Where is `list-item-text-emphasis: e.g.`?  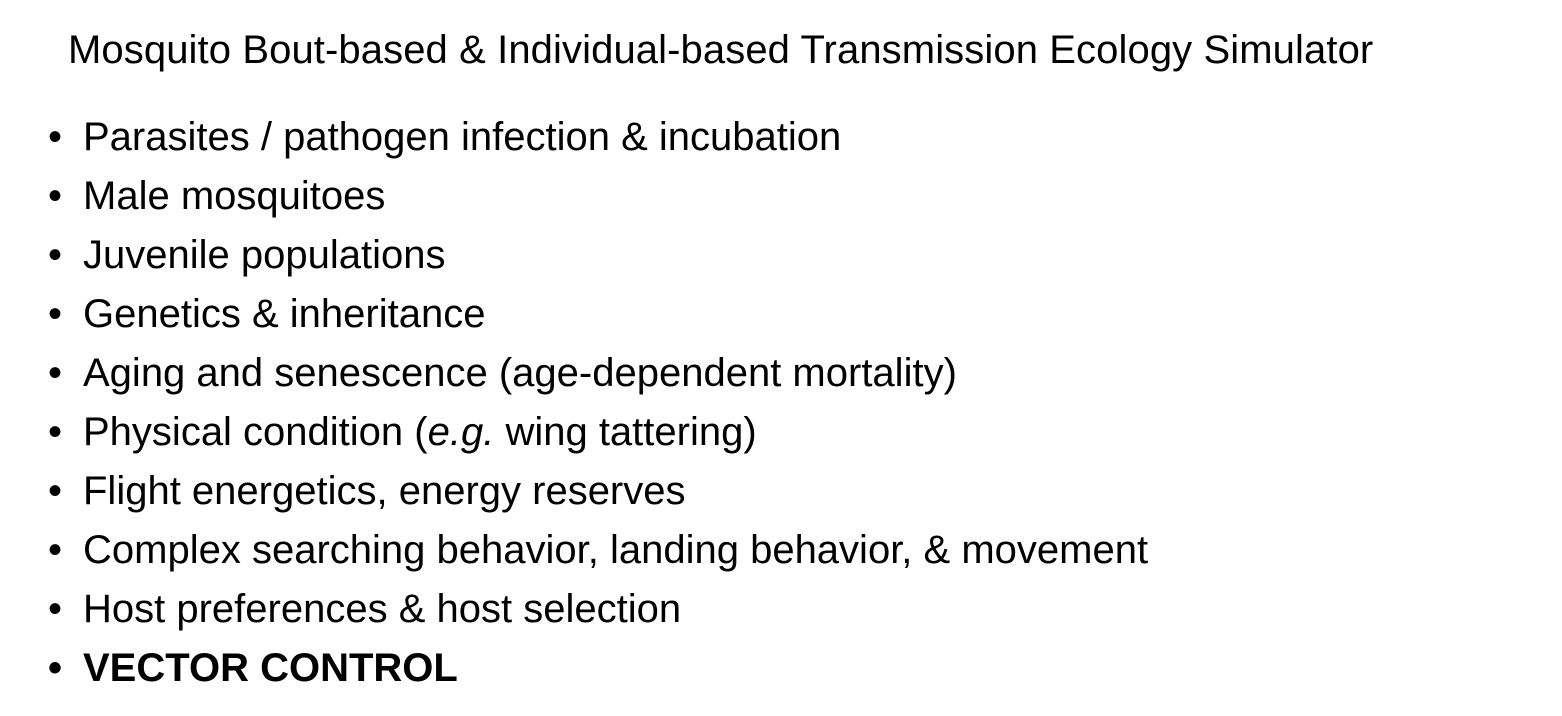
list-item-text-emphasis: e.g. is located at coordinates (461, 432).